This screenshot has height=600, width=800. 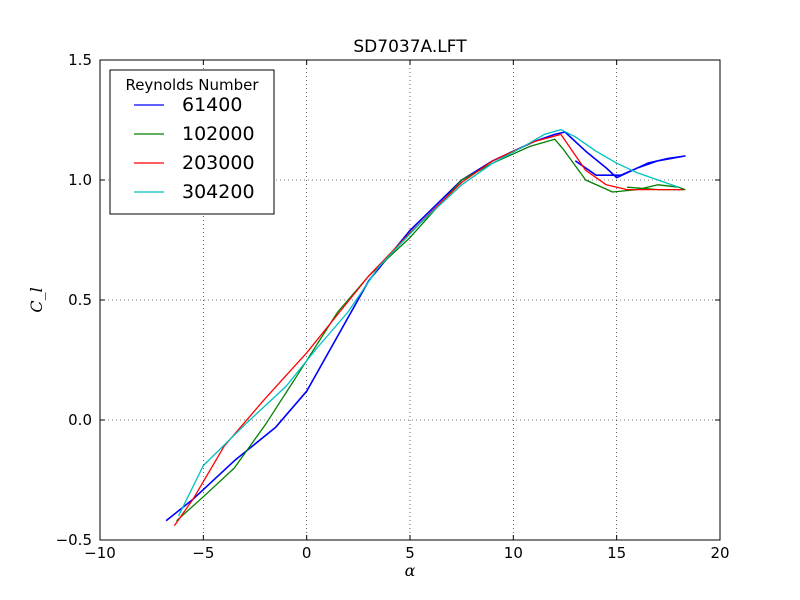 I want to click on legend-entry-label: 203000, so click(x=218, y=163).